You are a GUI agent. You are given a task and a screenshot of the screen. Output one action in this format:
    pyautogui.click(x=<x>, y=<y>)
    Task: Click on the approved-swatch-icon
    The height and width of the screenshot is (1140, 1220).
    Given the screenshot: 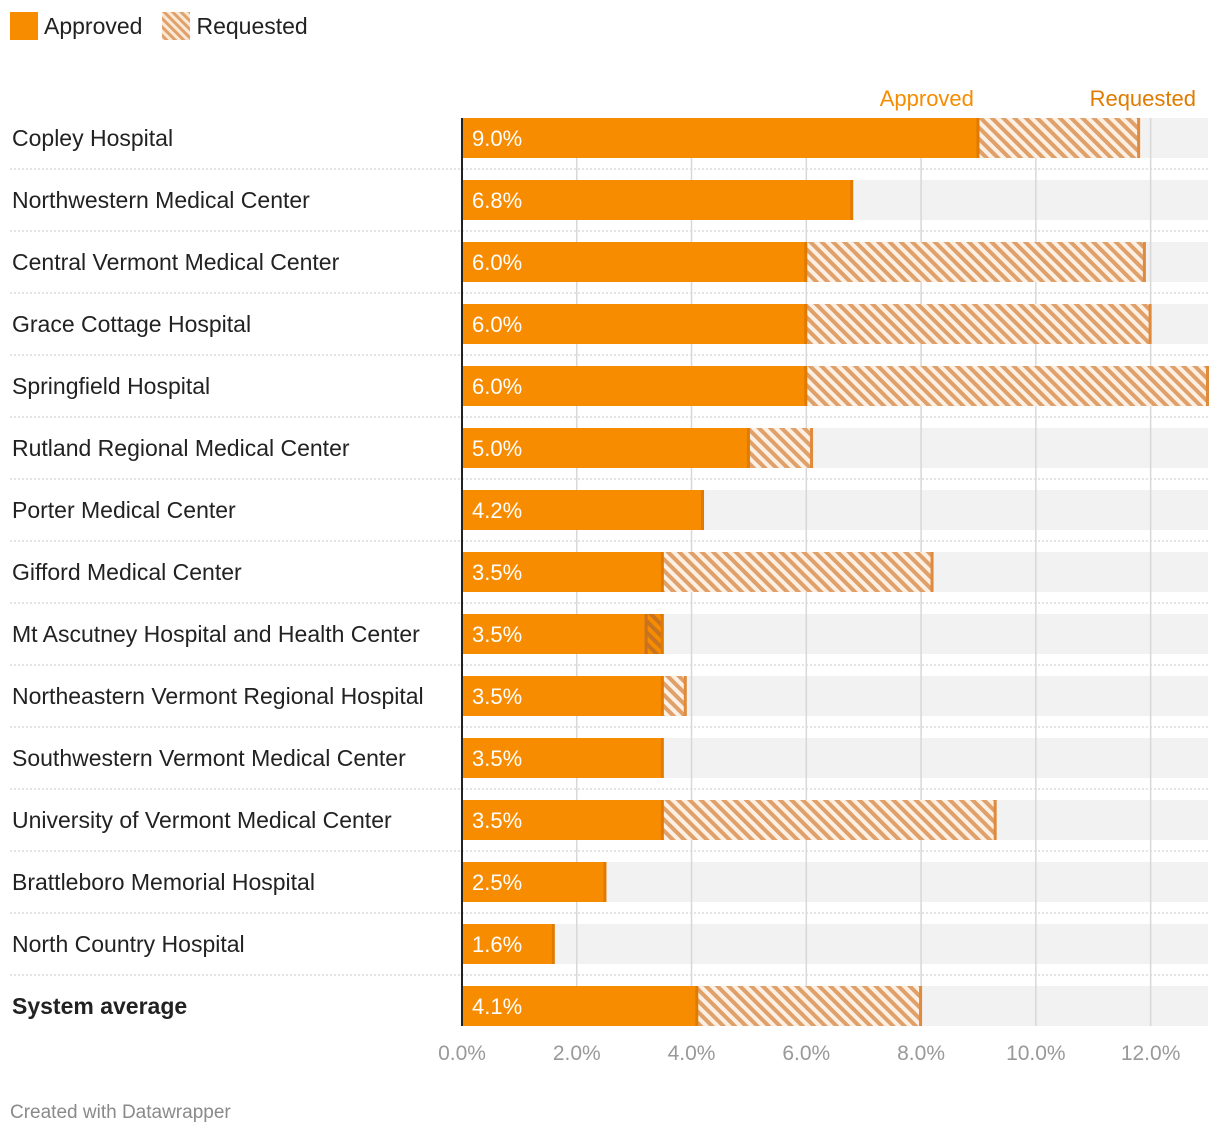 What is the action you would take?
    pyautogui.click(x=24, y=26)
    